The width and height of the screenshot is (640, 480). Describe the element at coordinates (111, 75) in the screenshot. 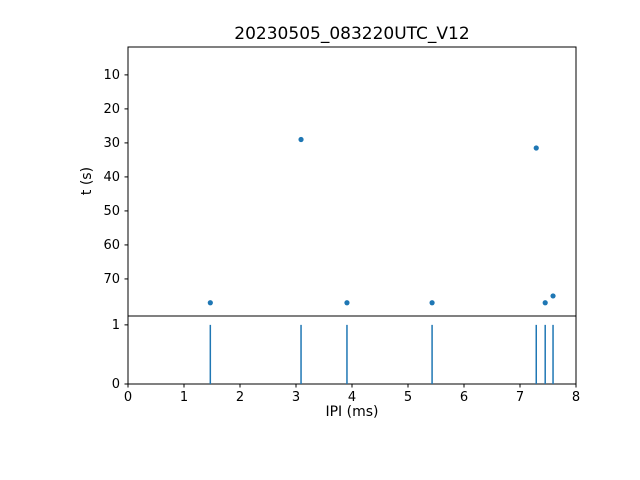

I see `y-tick-label: 10` at that location.